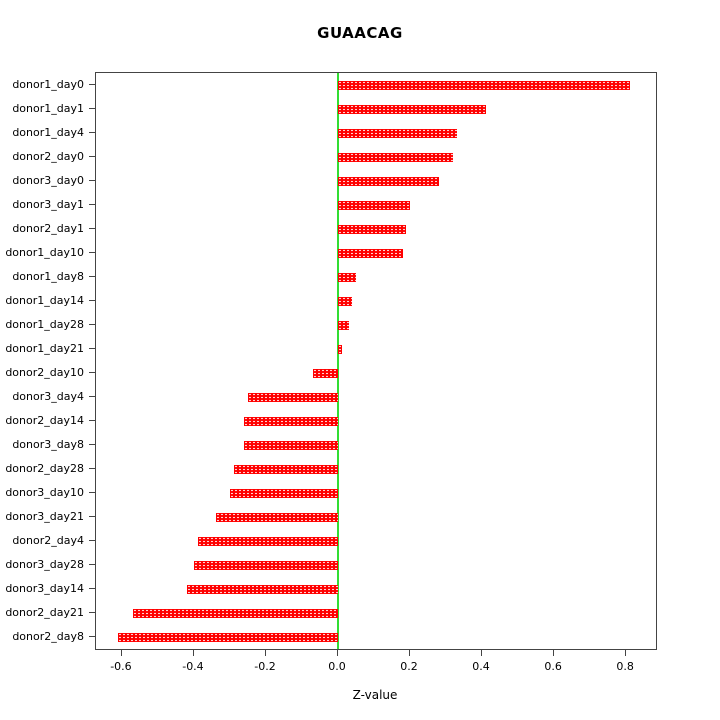 The image size is (720, 720). What do you see at coordinates (48, 276) in the screenshot?
I see `y-tick-label-donor1_day8: donor1_day8` at bounding box center [48, 276].